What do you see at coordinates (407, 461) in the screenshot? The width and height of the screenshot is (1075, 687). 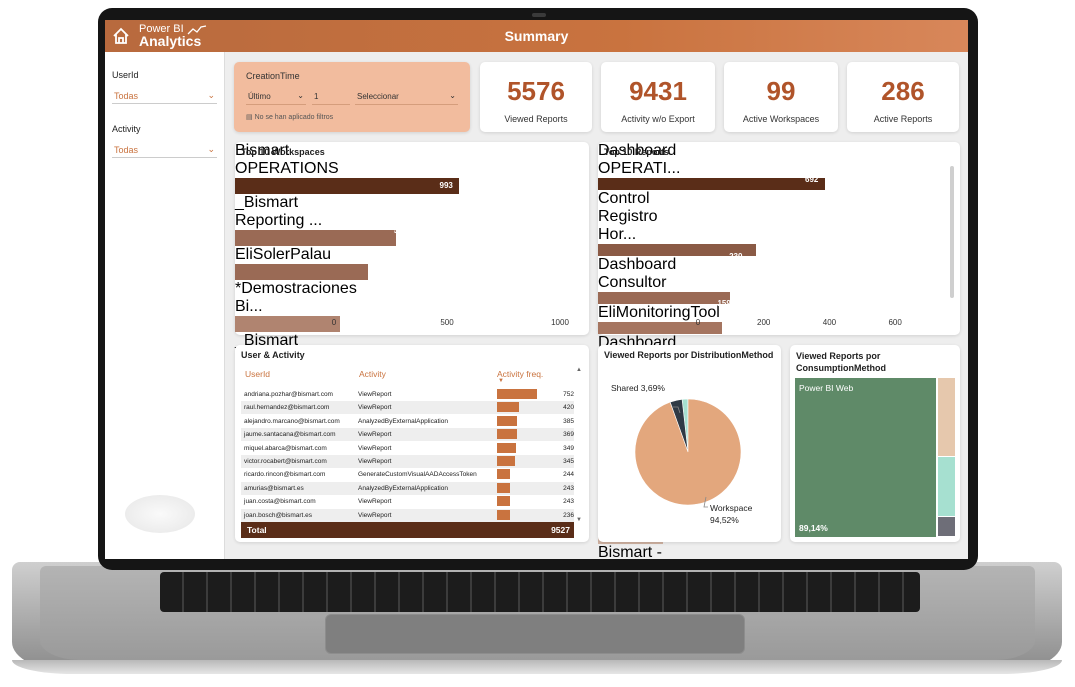 I see `table-row: victor.rocabert@bismart.com ViewReport 345` at bounding box center [407, 461].